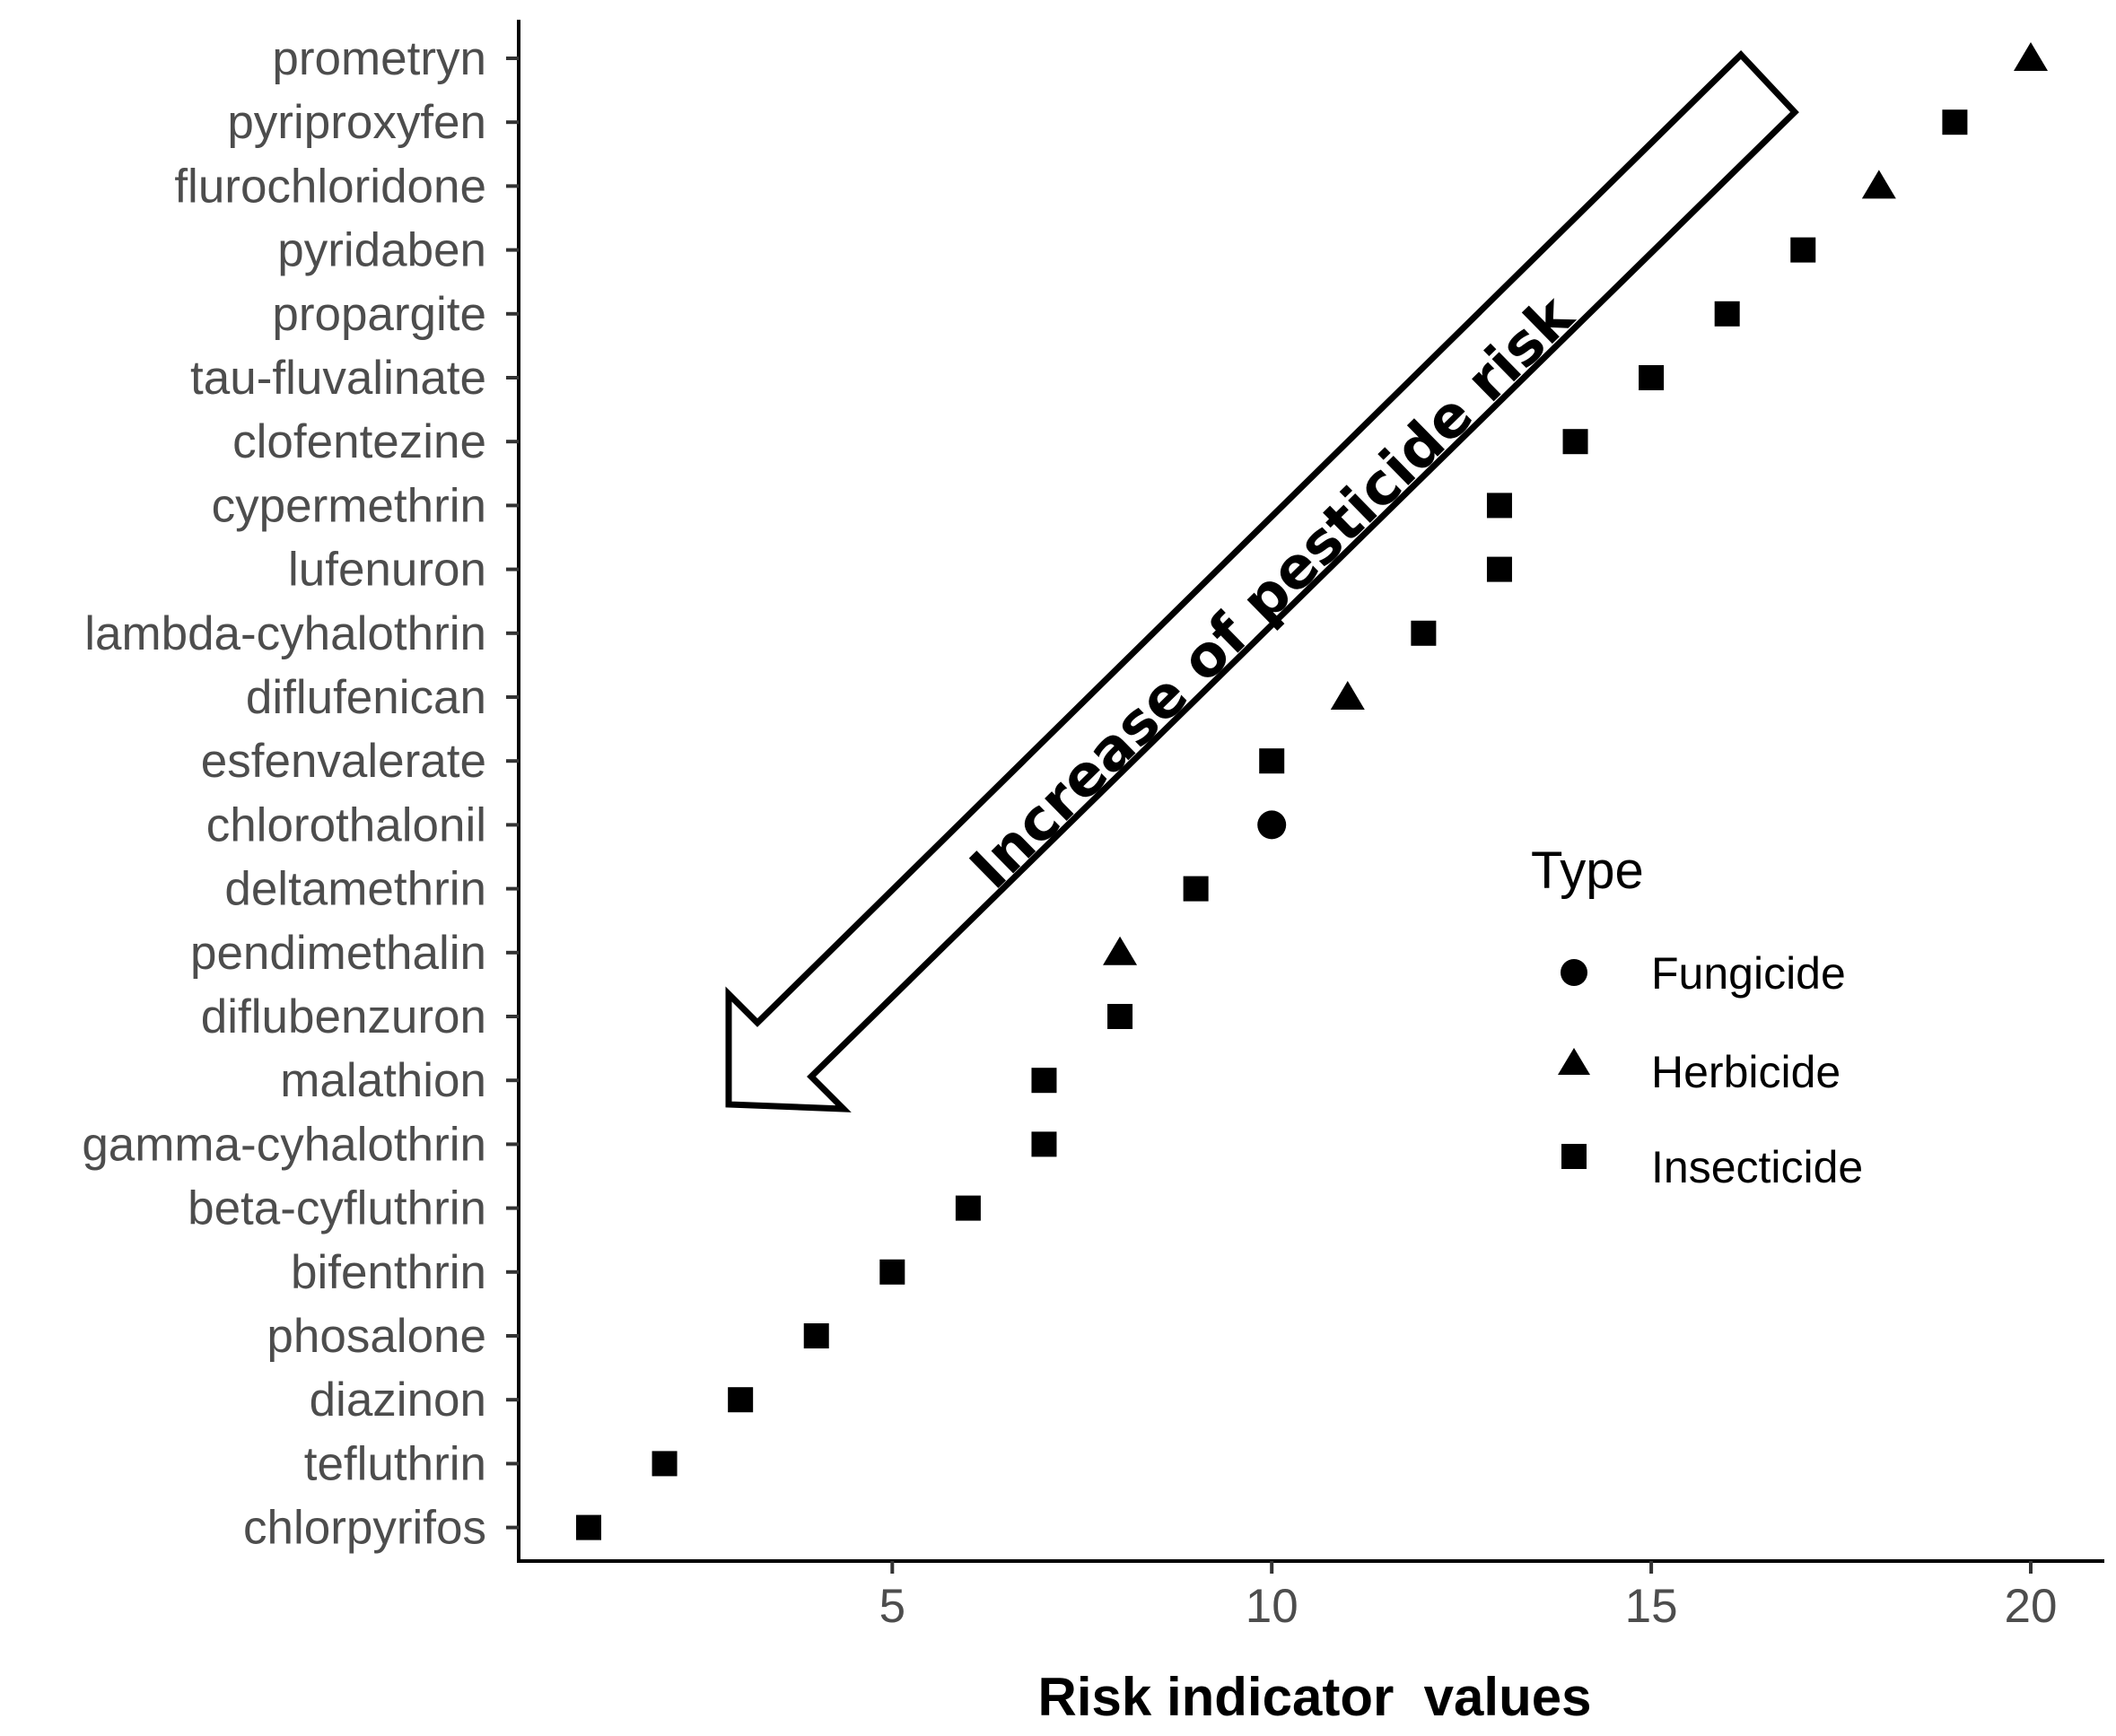 The height and width of the screenshot is (1736, 2116). What do you see at coordinates (1574, 1157) in the screenshot?
I see `legend-insecticide-square-icon` at bounding box center [1574, 1157].